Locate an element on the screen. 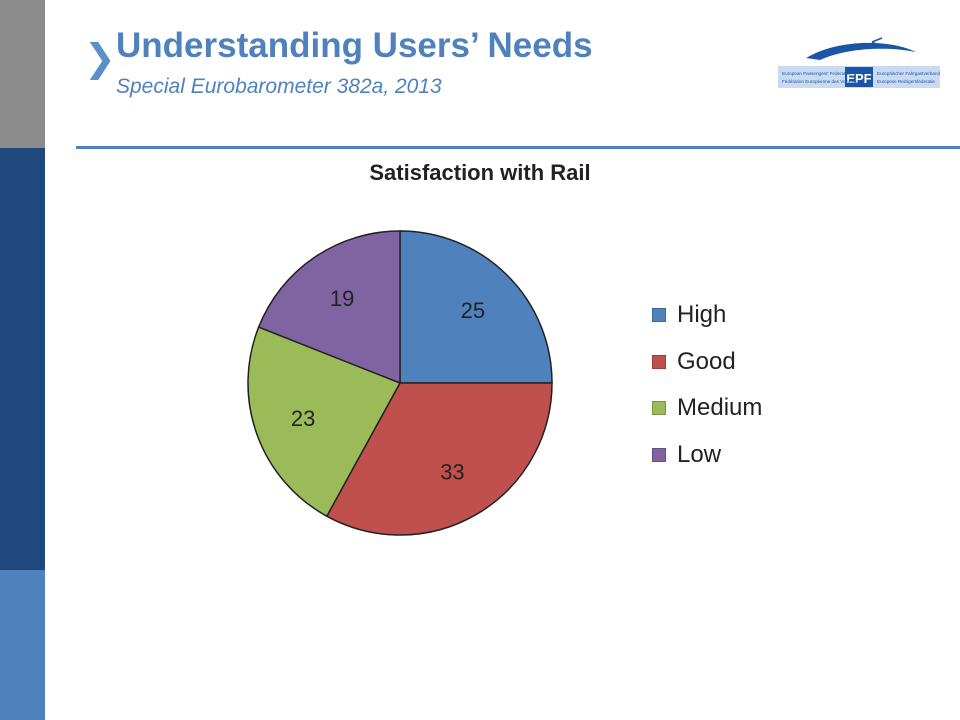 This screenshot has height=720, width=960. legend-swatch-medium is located at coordinates (659, 408).